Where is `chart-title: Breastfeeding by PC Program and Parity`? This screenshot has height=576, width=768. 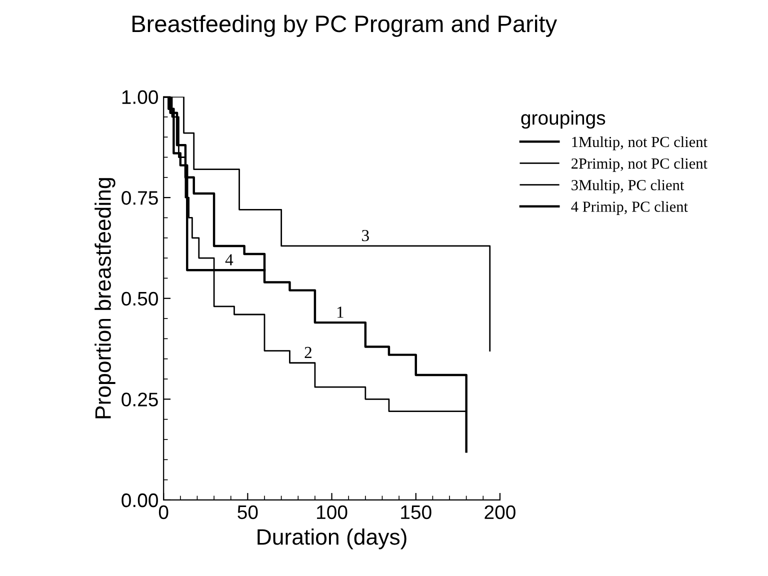 chart-title: Breastfeeding by PC Program and Parity is located at coordinates (345, 25).